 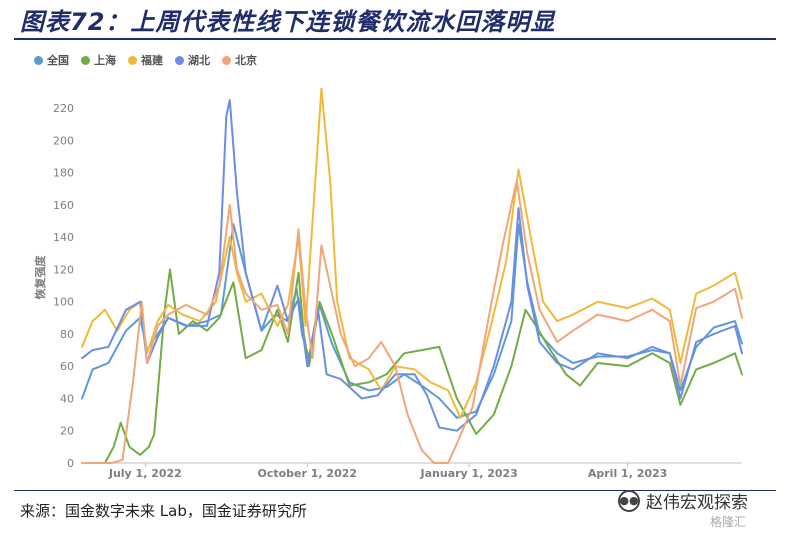 I want to click on legend-item: 全国, so click(x=51, y=60).